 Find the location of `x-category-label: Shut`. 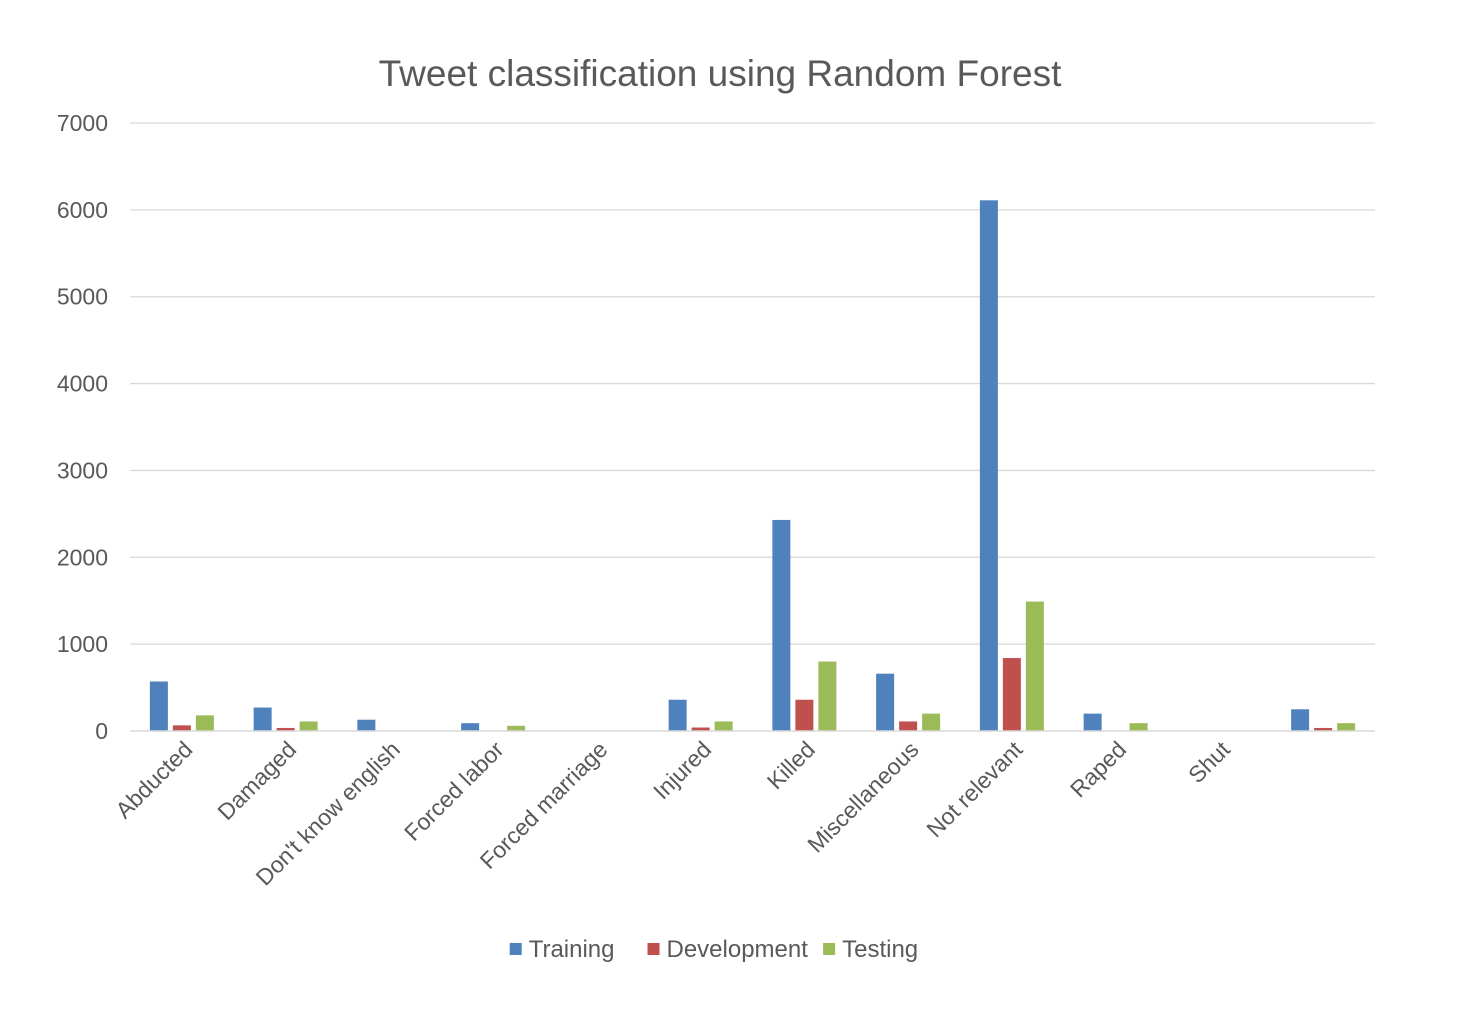

x-category-label: Shut is located at coordinates (1209, 762).